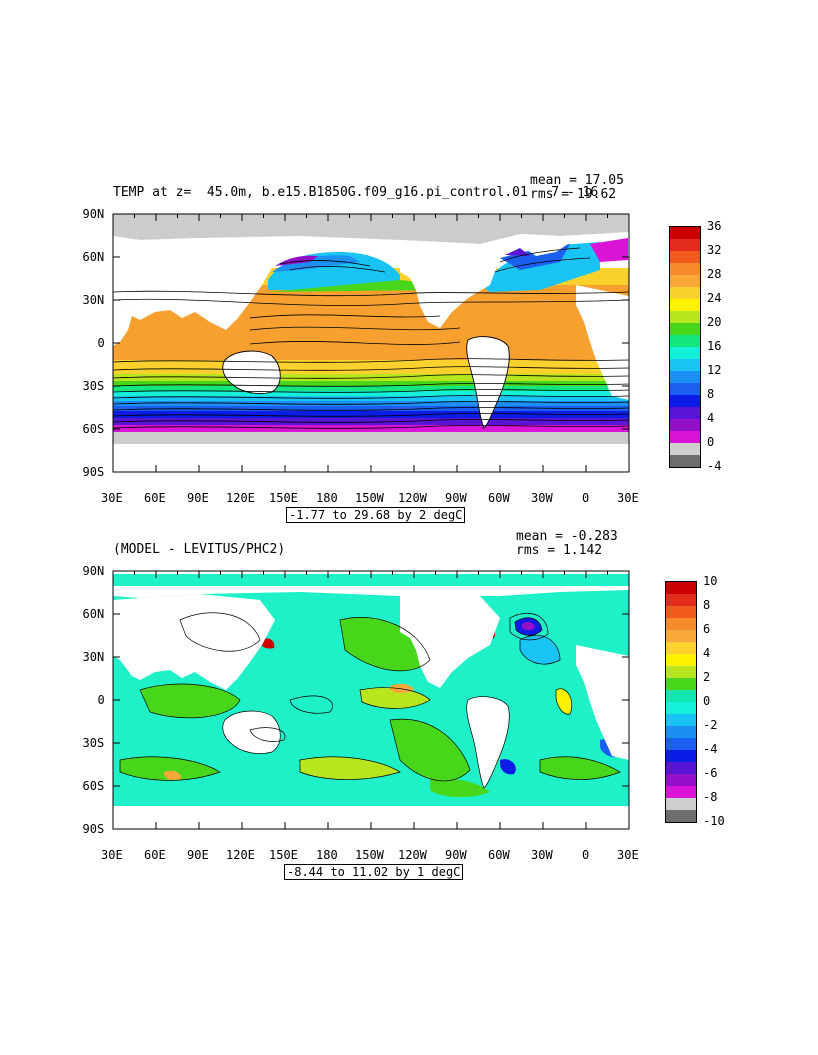 The image size is (818, 1055). What do you see at coordinates (714, 370) in the screenshot?
I see `colorbar-label: 12` at bounding box center [714, 370].